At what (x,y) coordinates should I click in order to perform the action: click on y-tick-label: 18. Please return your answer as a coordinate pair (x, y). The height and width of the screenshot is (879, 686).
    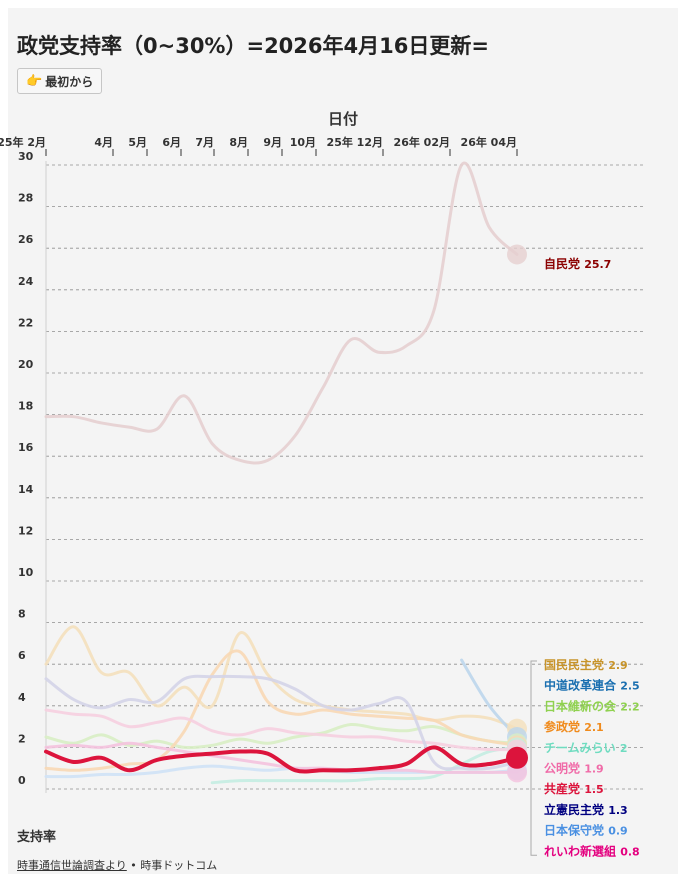
    Looking at the image, I should click on (25, 406).